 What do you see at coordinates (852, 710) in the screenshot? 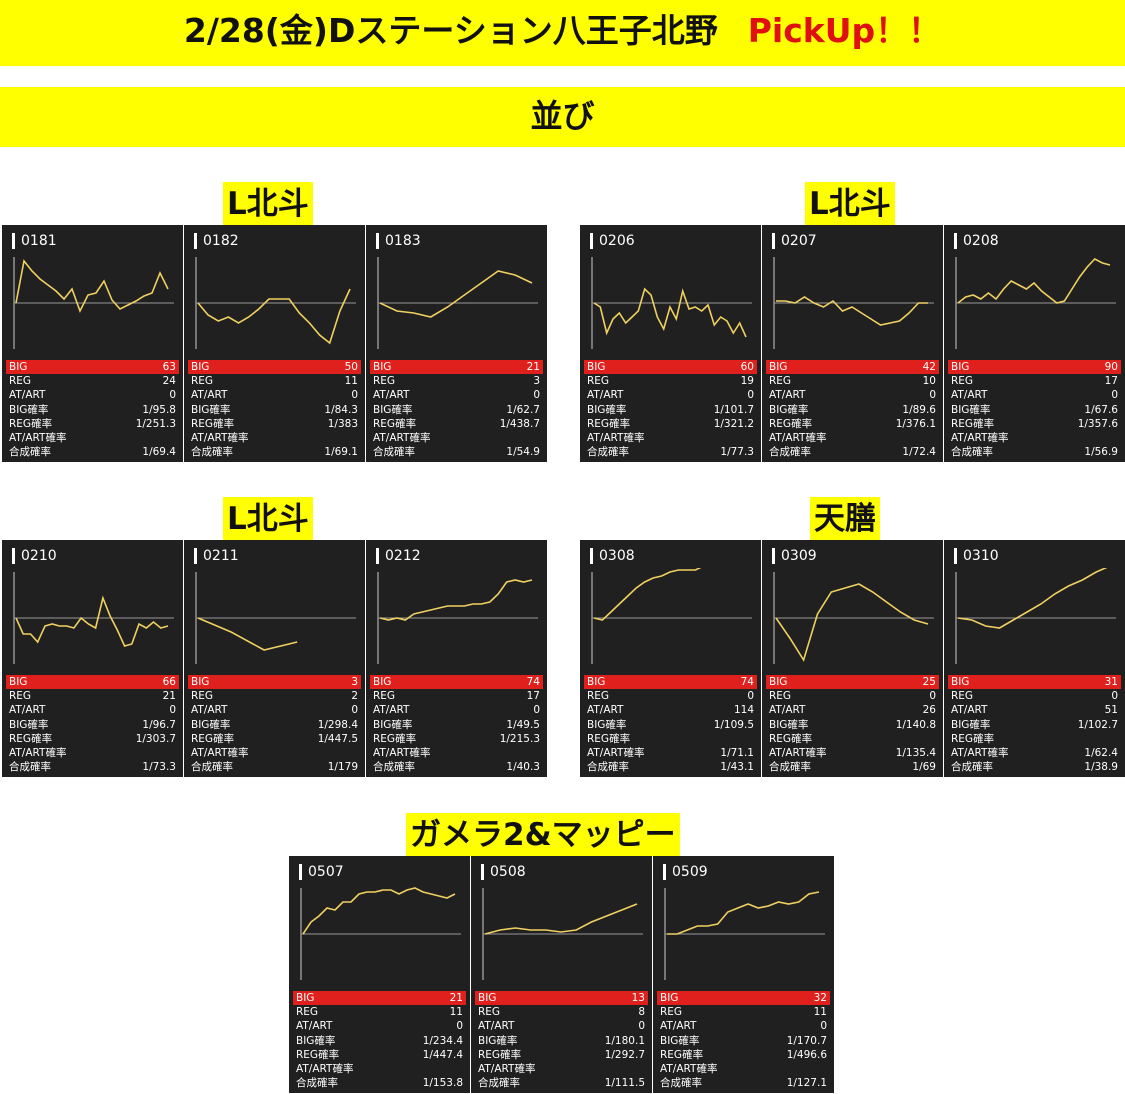
I see `stats-row: AT/ART 26` at bounding box center [852, 710].